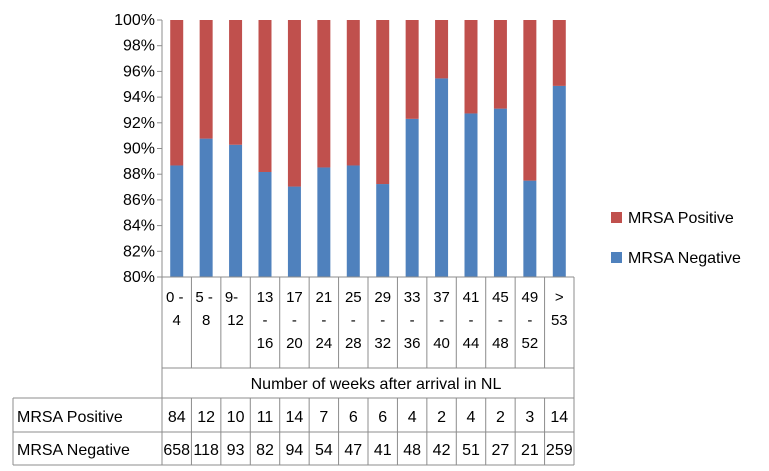 The image size is (769, 471). I want to click on y-tick-label: 88%, so click(139, 174).